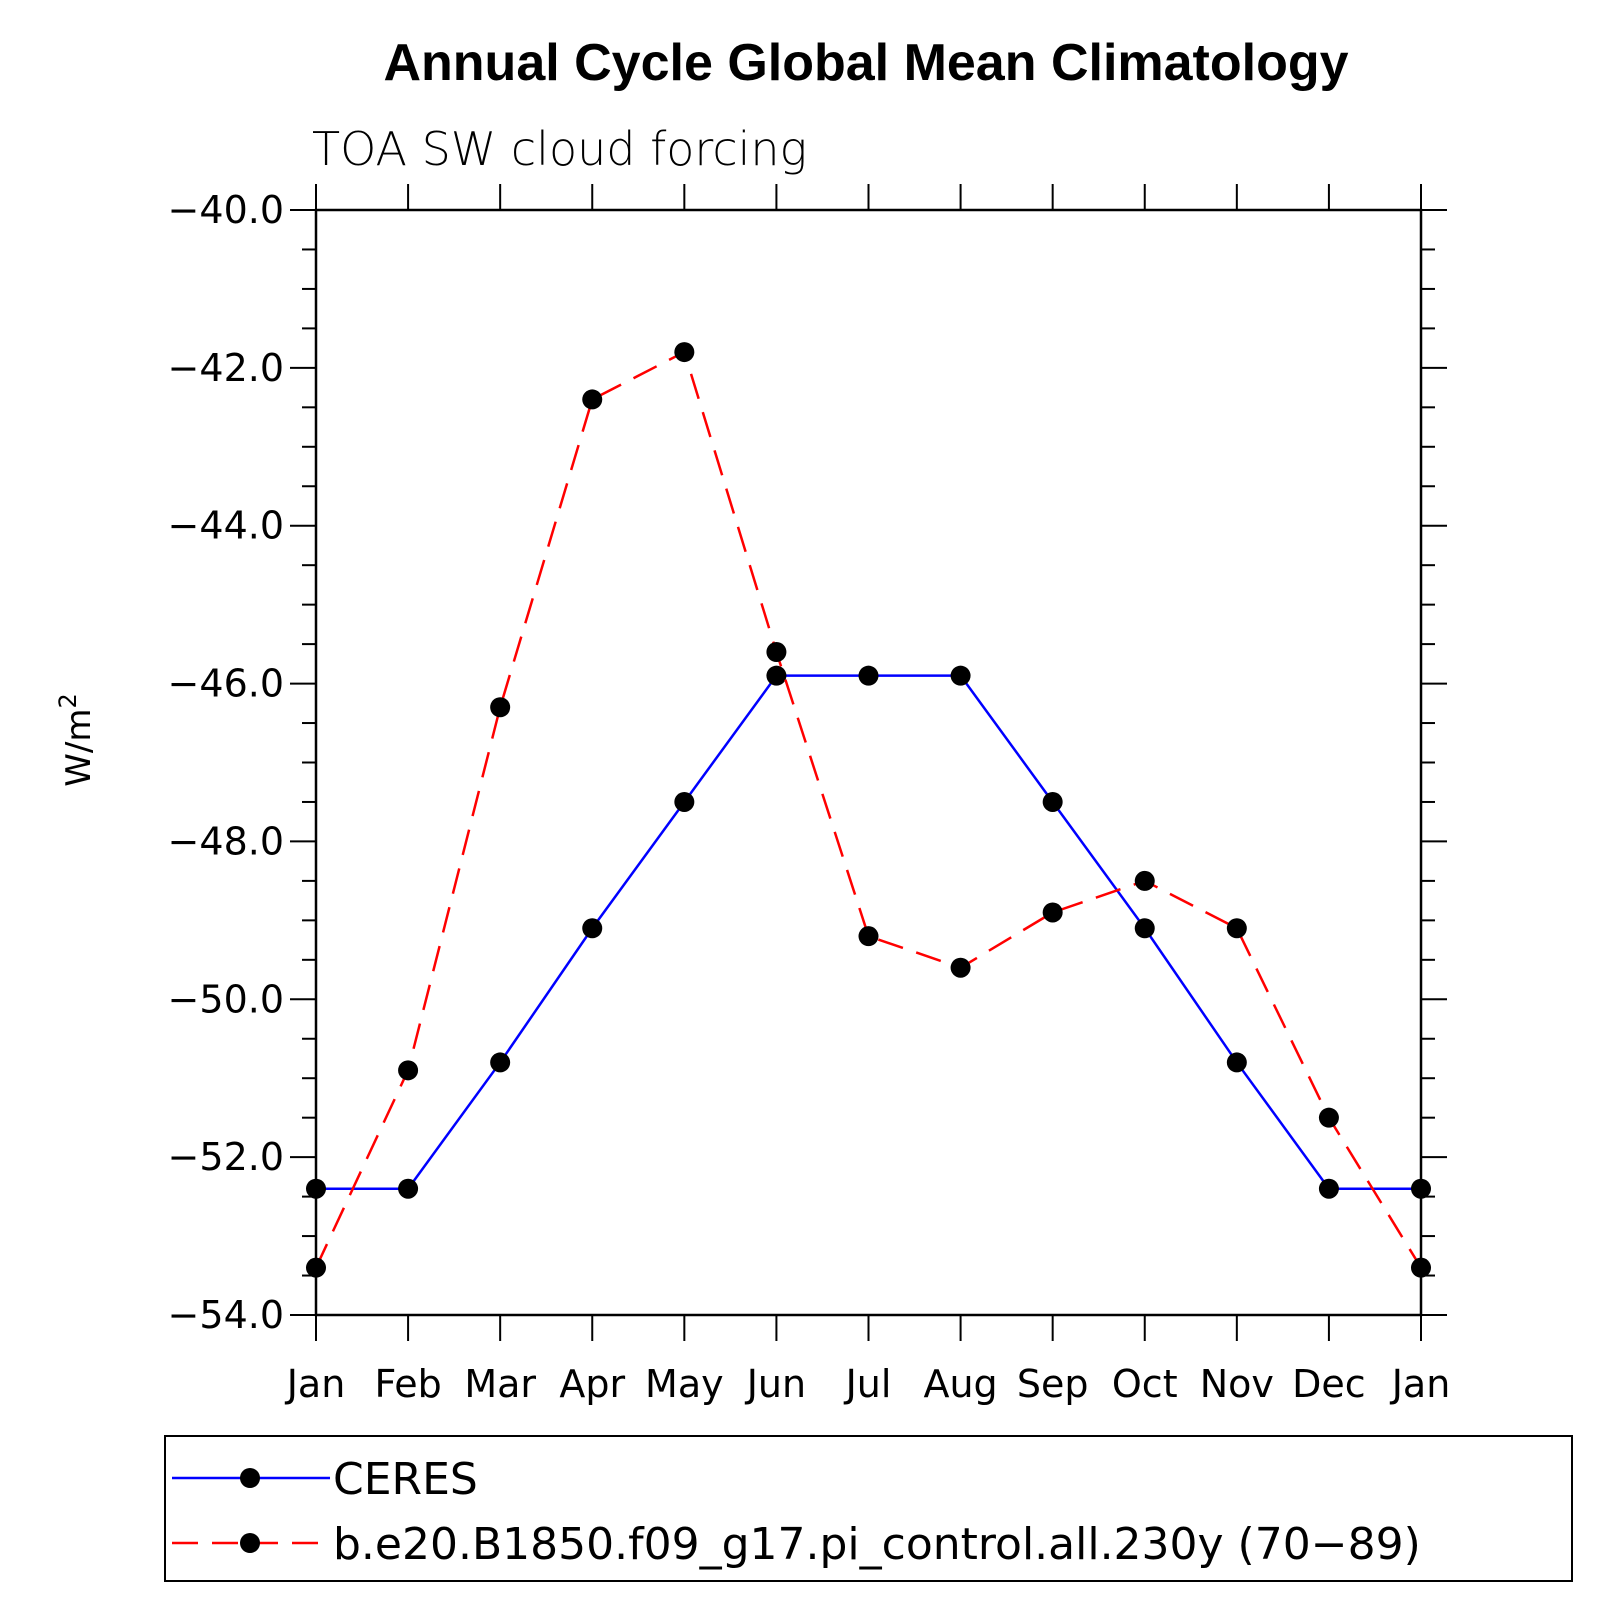  Describe the element at coordinates (1237, 1384) in the screenshot. I see `x-tick-label: Nov` at that location.